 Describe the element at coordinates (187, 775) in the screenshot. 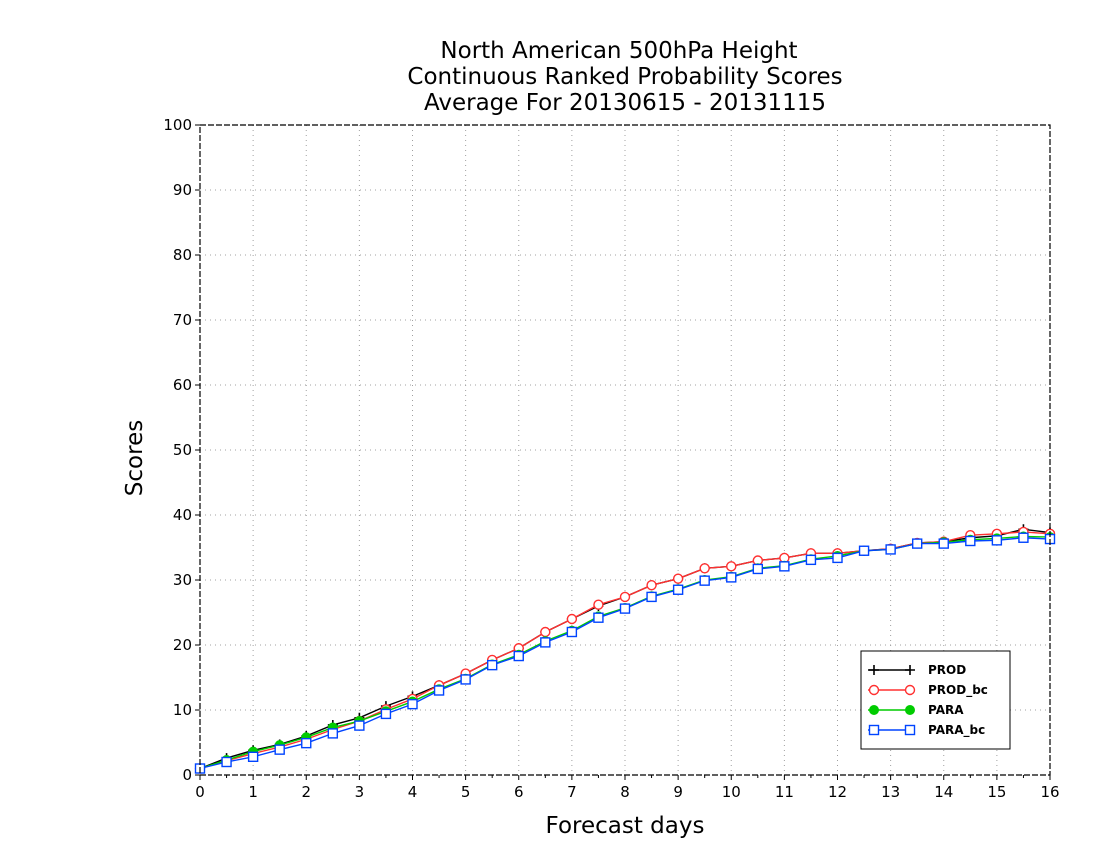

I see `y-tick-label: 0` at that location.